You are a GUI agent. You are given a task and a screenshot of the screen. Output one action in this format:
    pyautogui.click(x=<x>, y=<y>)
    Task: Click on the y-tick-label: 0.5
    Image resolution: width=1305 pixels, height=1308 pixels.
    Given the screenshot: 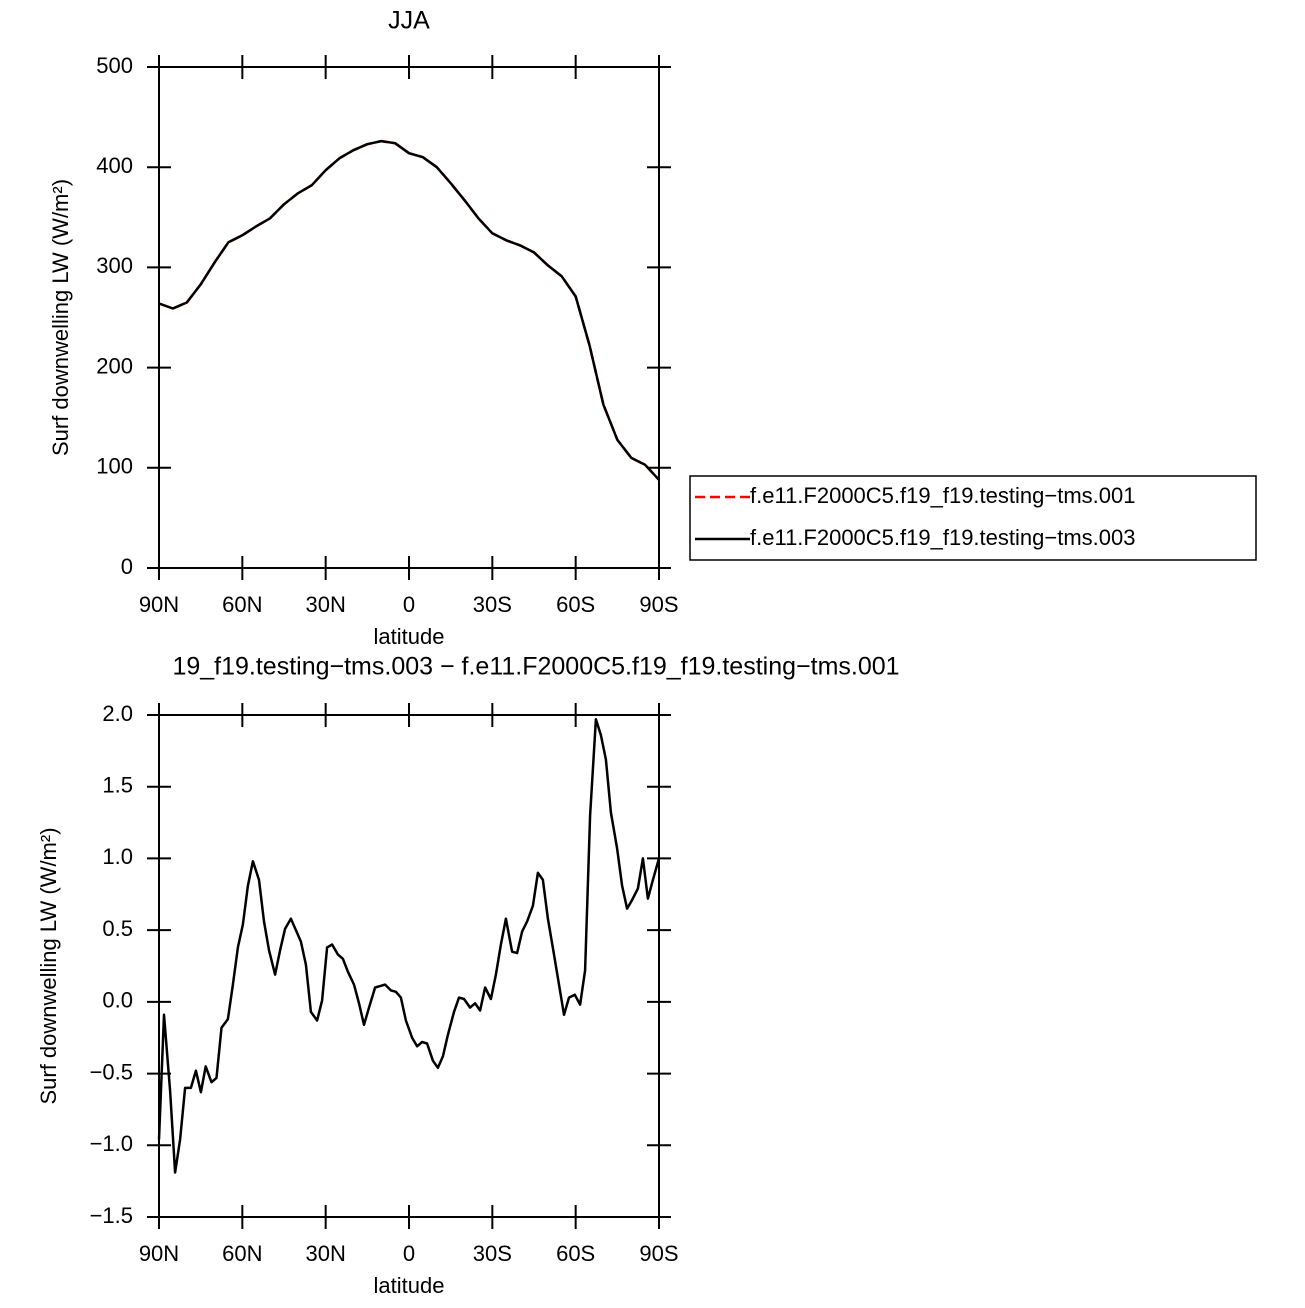 What is the action you would take?
    pyautogui.click(x=117, y=928)
    